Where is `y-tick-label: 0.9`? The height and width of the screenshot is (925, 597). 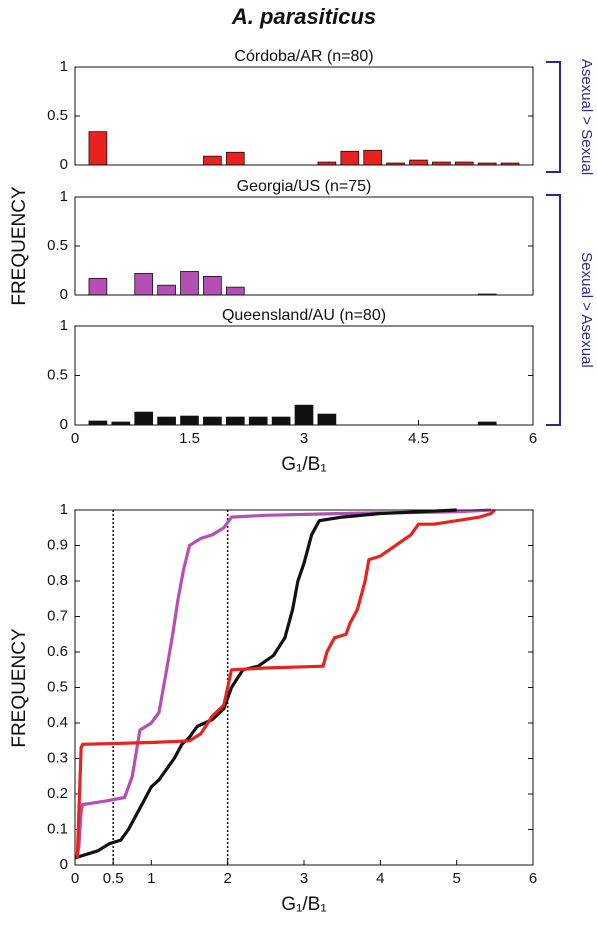
y-tick-label: 0.9 is located at coordinates (57, 544).